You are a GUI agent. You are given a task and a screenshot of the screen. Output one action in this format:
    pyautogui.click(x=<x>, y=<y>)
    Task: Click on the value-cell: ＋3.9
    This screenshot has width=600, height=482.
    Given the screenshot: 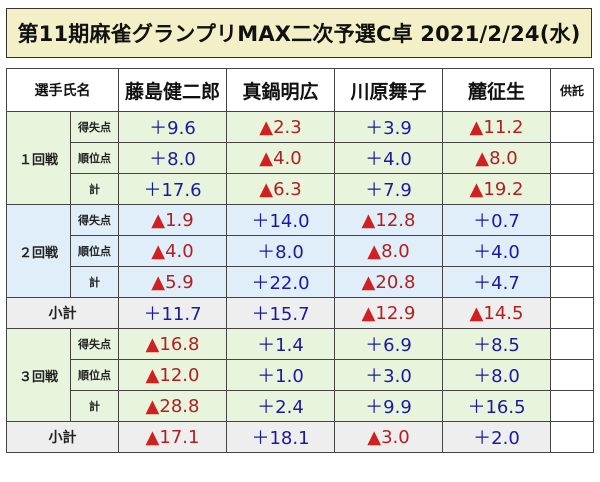 What is the action you would take?
    pyautogui.click(x=388, y=127)
    